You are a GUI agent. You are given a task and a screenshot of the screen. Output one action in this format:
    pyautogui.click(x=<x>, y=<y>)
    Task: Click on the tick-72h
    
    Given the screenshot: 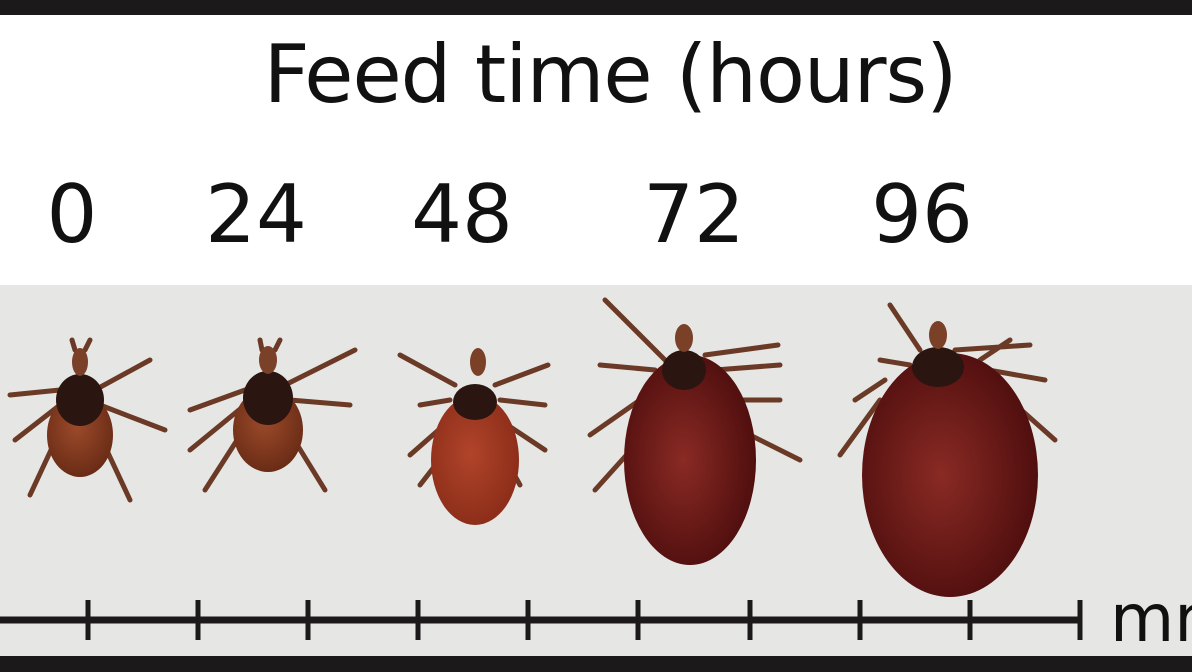 What is the action you would take?
    pyautogui.click(x=695, y=431)
    